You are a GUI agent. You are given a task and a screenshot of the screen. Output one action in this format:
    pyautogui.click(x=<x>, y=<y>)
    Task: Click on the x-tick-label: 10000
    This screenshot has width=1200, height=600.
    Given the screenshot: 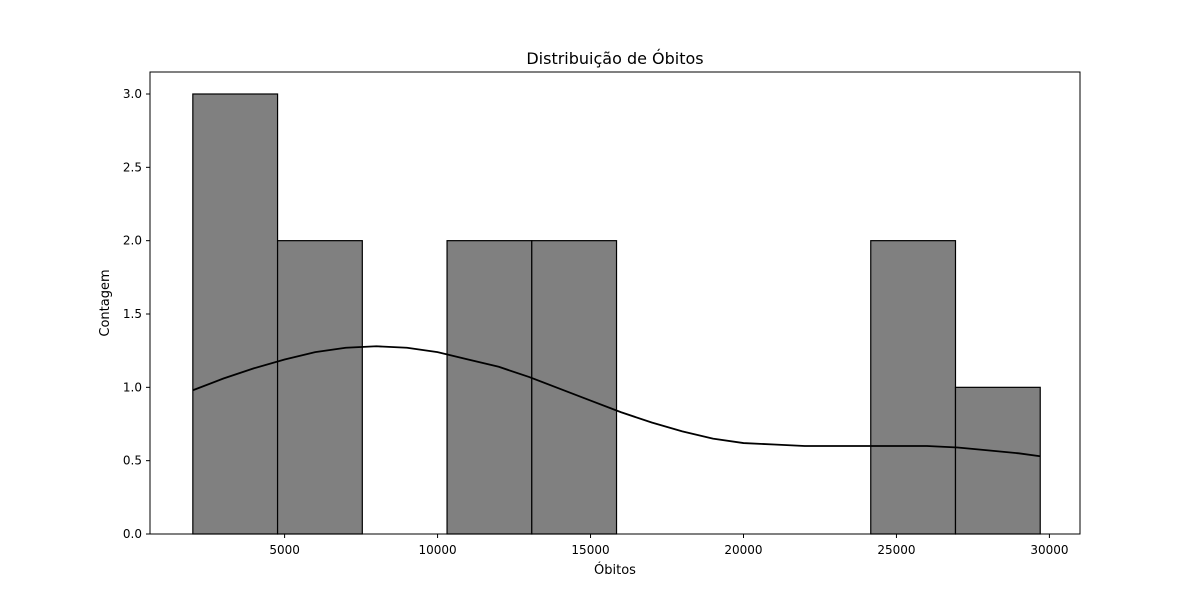 What is the action you would take?
    pyautogui.click(x=437, y=550)
    